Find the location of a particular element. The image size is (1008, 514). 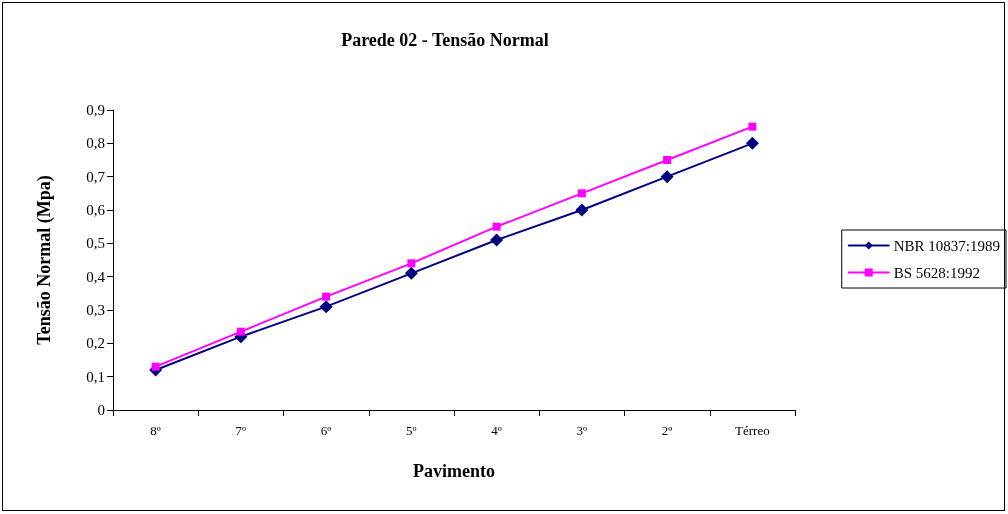

y-tick-label: 0,8 is located at coordinates (95, 143).